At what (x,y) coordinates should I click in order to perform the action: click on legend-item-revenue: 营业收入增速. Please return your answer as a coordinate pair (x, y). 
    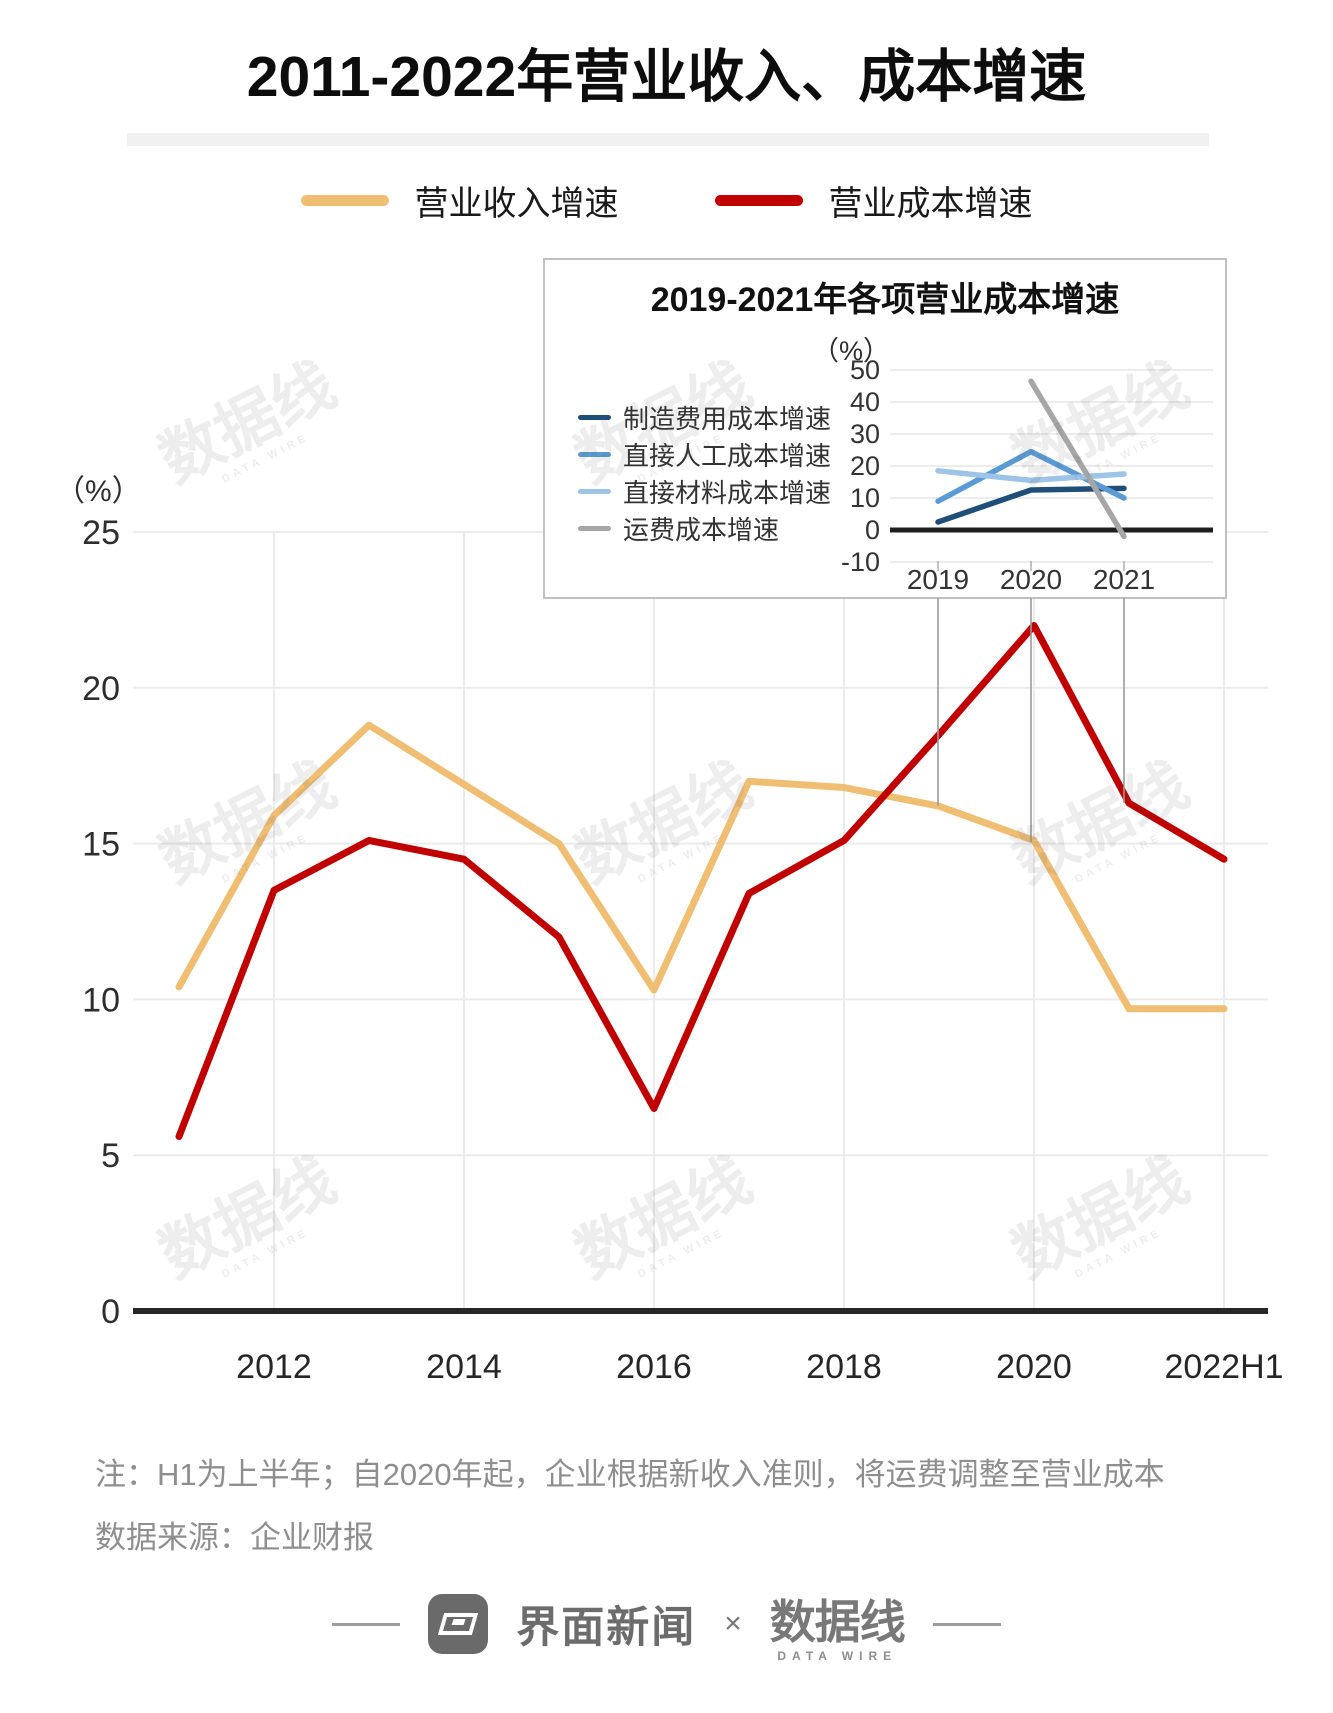
    Looking at the image, I should click on (459, 200).